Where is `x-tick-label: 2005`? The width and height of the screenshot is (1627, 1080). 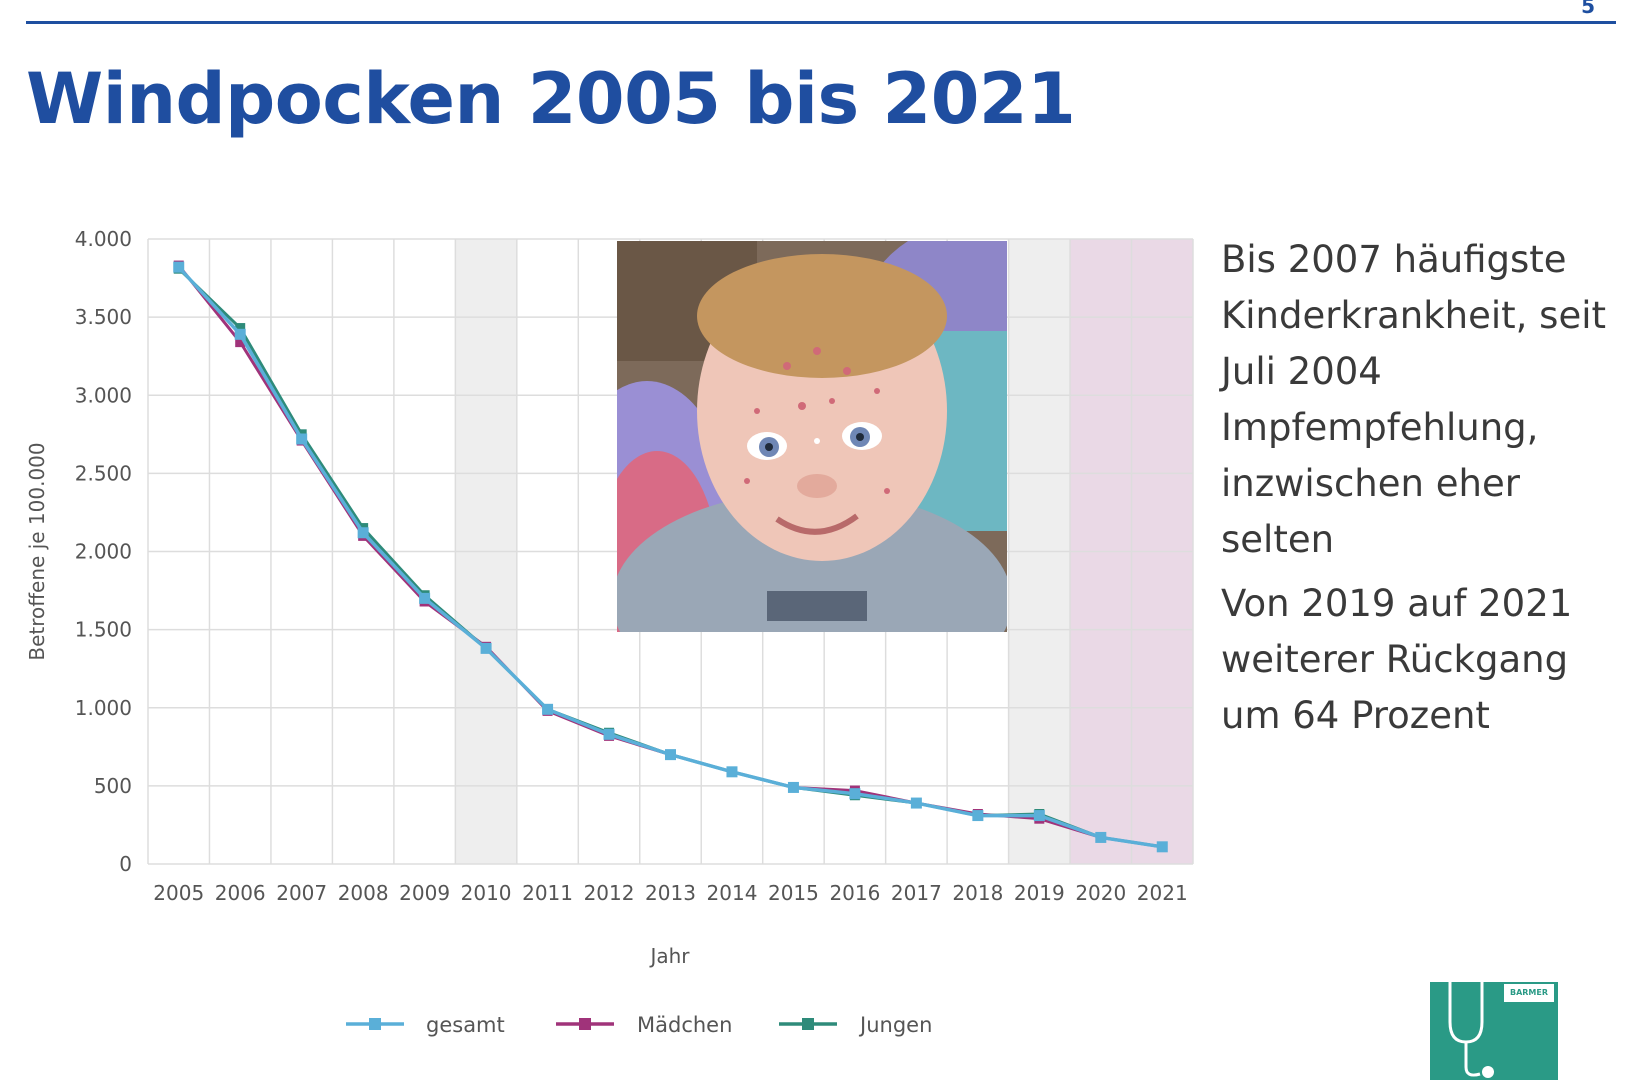
x-tick-label: 2005 is located at coordinates (178, 893).